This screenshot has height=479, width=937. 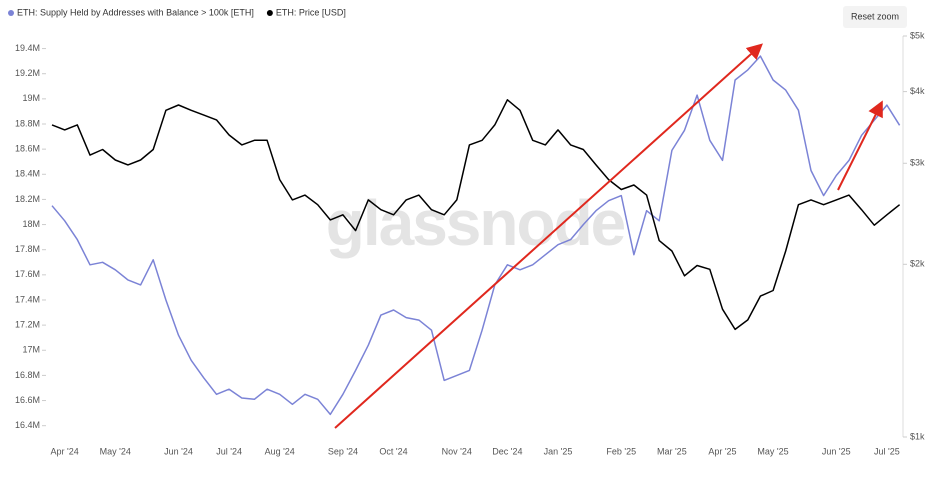 I want to click on y-tick-label: 16.6M, so click(x=27, y=400).